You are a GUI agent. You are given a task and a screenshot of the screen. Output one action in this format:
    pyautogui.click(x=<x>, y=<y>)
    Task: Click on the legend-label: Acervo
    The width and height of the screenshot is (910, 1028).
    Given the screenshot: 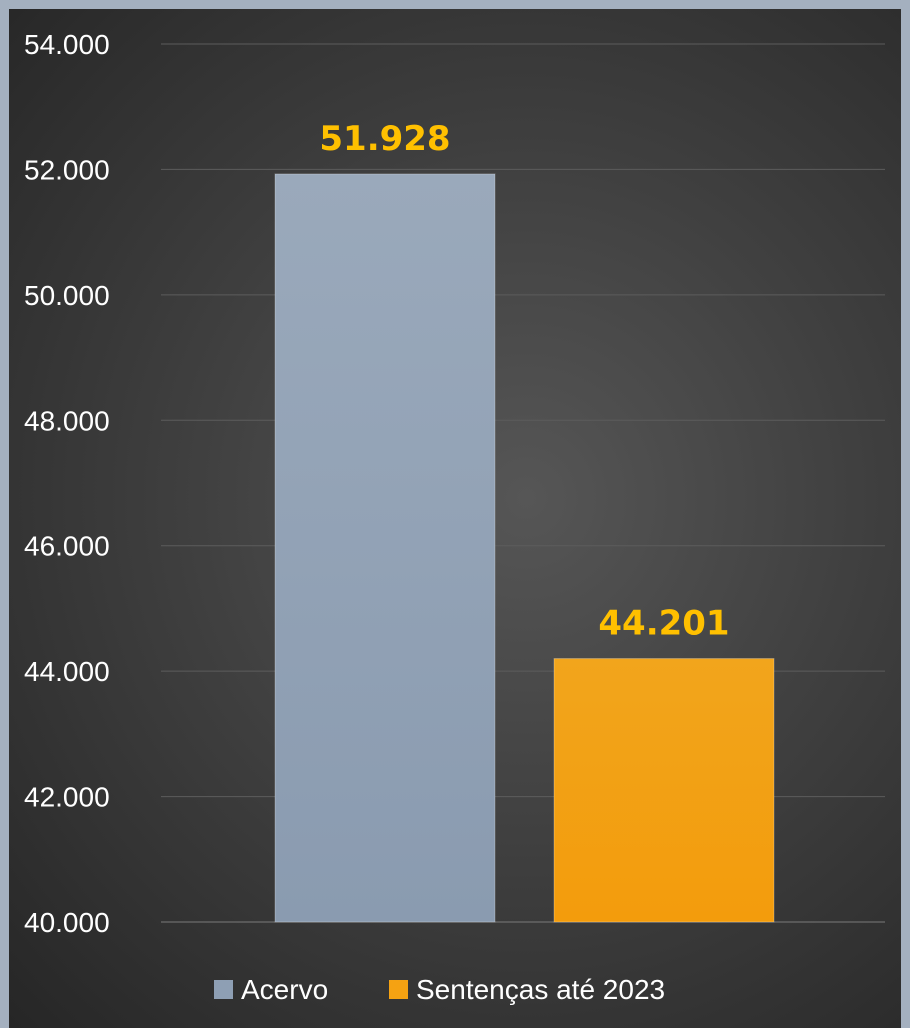 What is the action you would take?
    pyautogui.click(x=284, y=989)
    